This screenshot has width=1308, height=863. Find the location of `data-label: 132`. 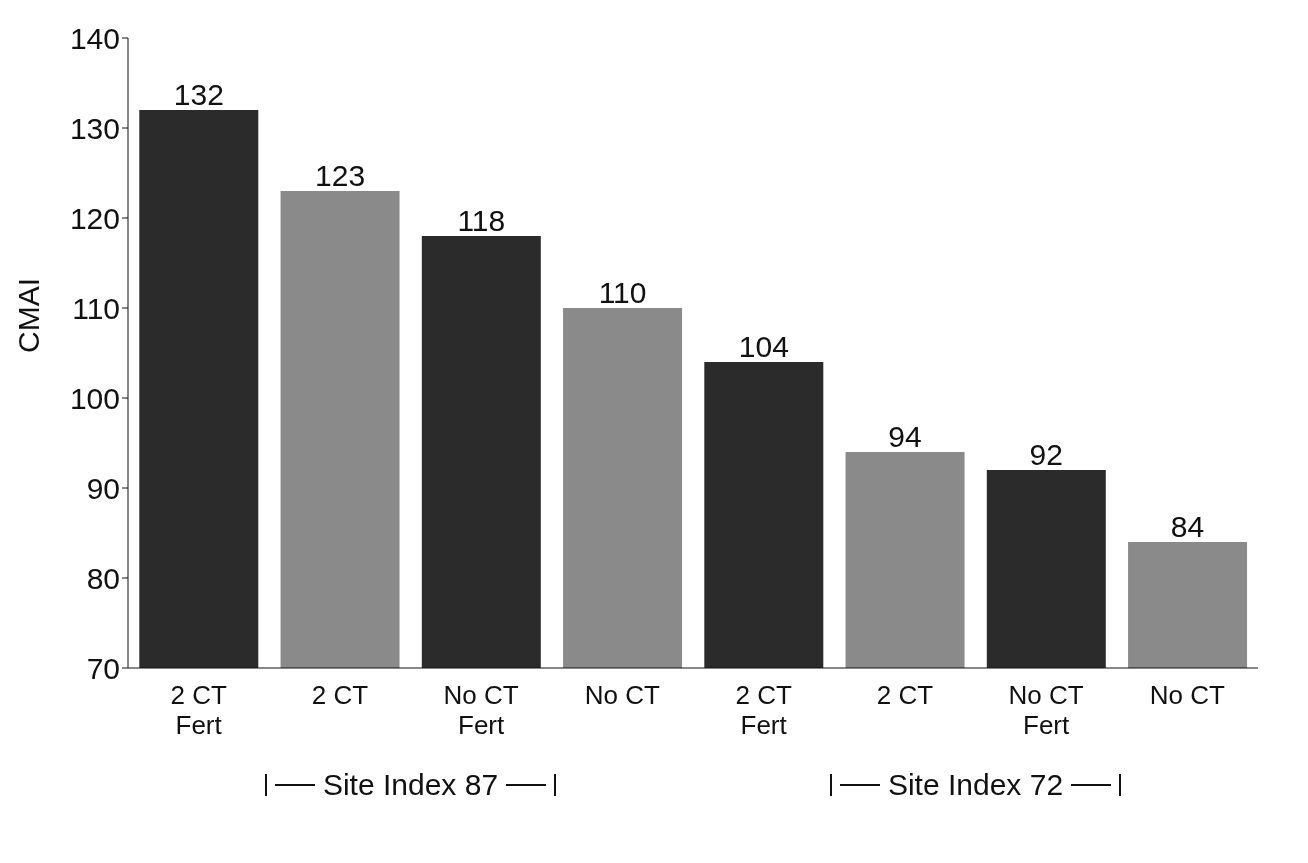

data-label: 132 is located at coordinates (198, 94).